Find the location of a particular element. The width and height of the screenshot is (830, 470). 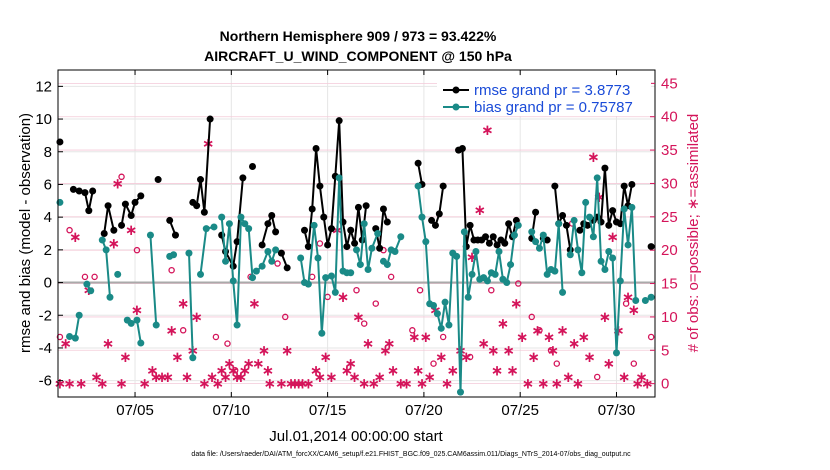

legend-bias-label: bias grand pr = 0.75787 is located at coordinates (553, 107).